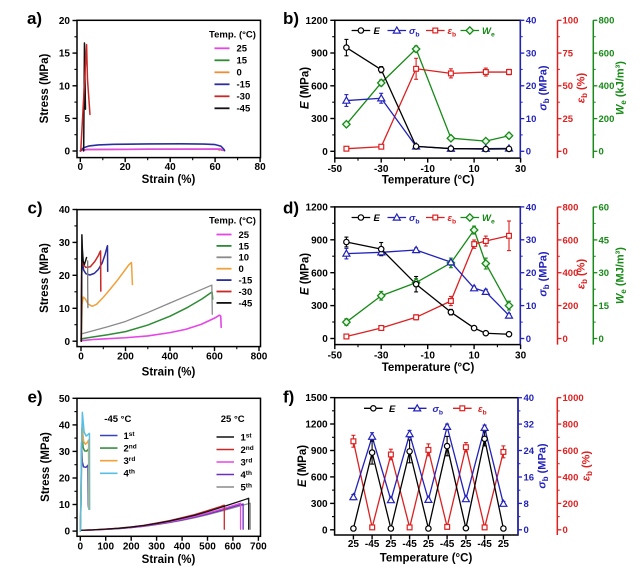 The image size is (640, 577). What do you see at coordinates (573, 398) in the screenshot?
I see `svg-text: 1000` at bounding box center [573, 398].